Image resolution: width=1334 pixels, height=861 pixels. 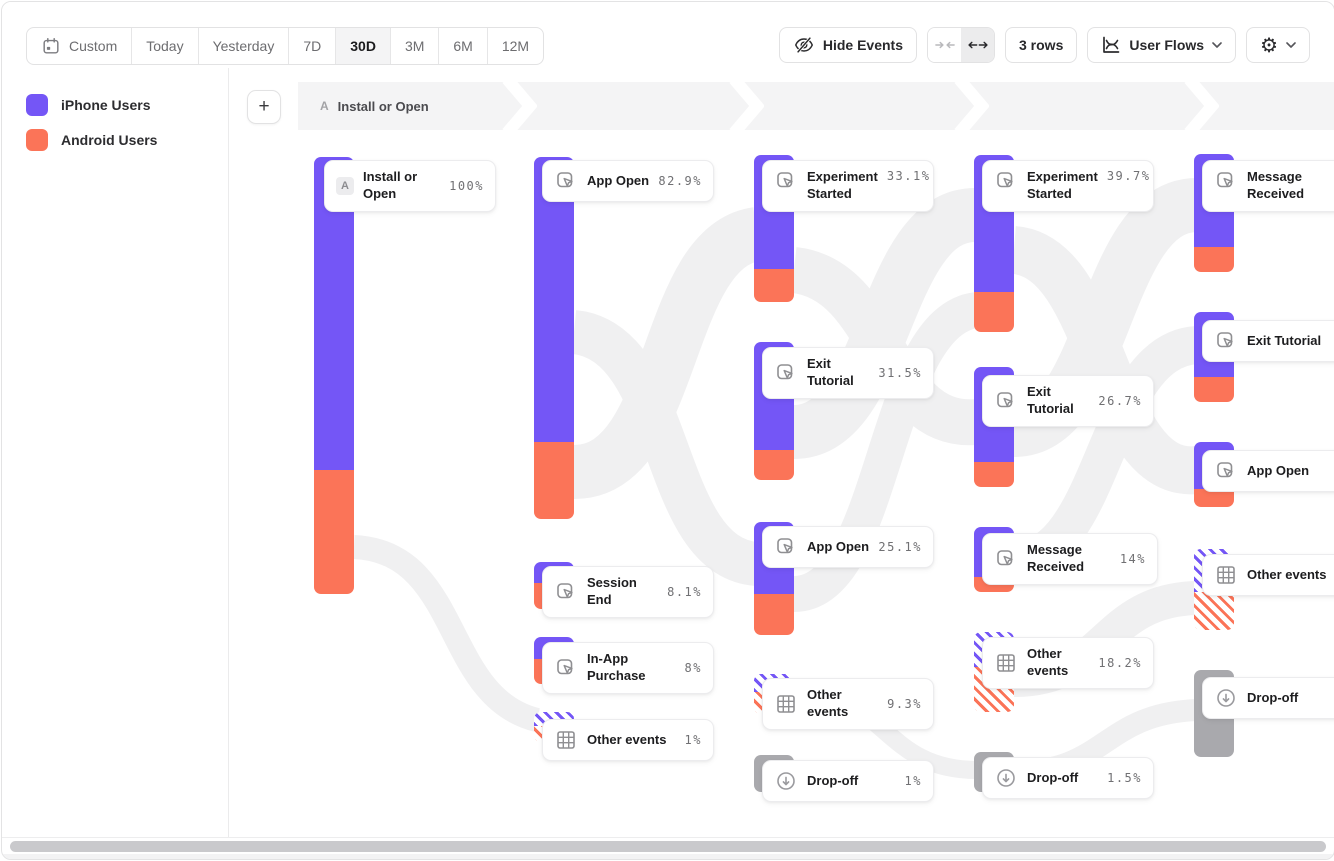 I want to click on flow-node-other-events: Other events 1%, so click(x=628, y=740).